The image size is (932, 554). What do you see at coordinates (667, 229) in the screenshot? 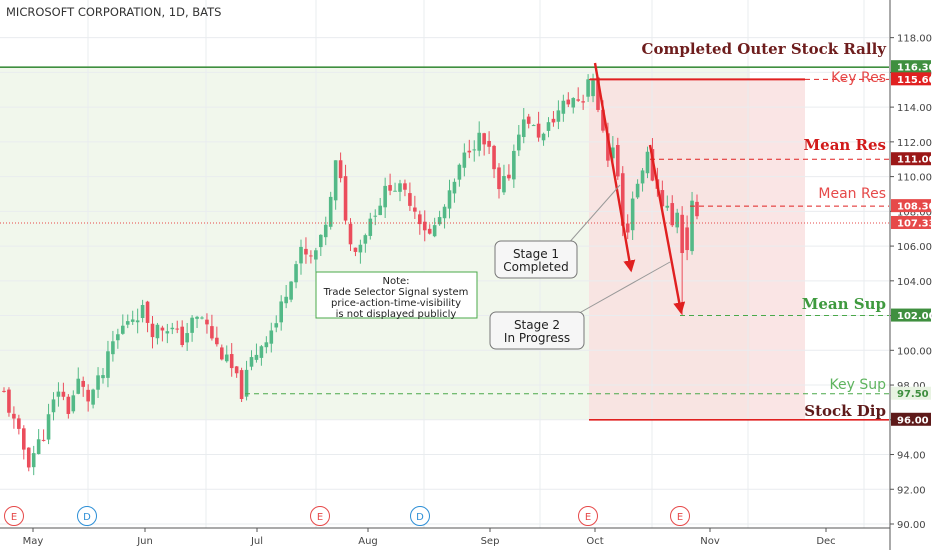
I see `stage2-arrow` at bounding box center [667, 229].